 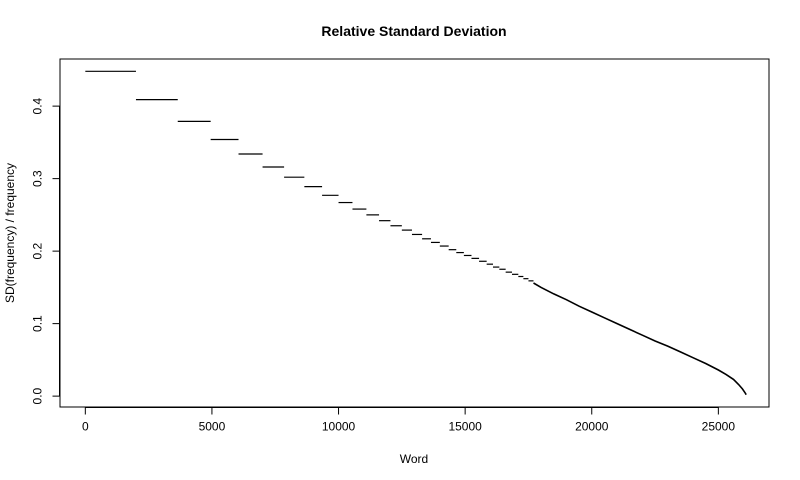 I want to click on x-tick-label: 0, so click(x=85, y=427).